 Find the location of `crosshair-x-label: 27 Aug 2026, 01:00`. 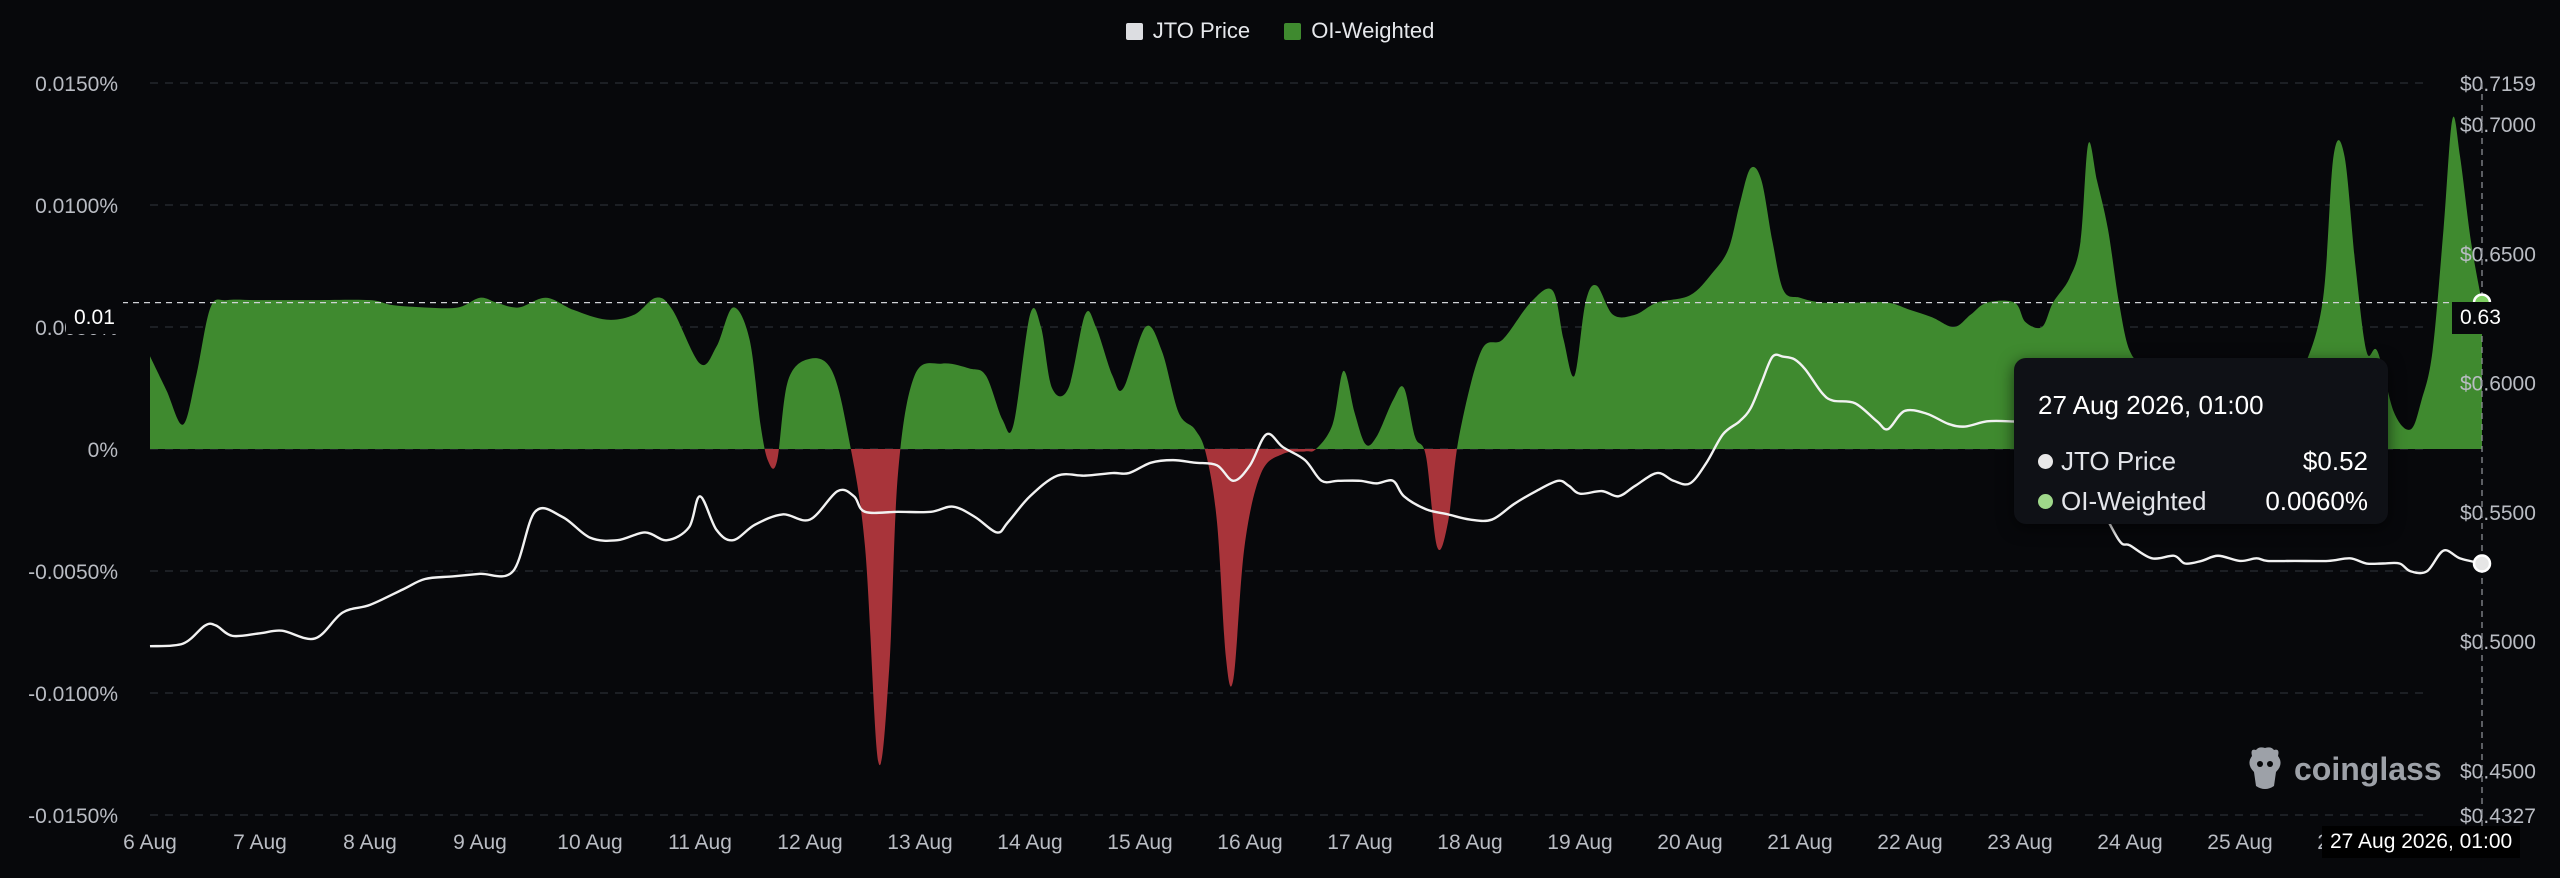

crosshair-x-label: 27 Aug 2026, 01:00 is located at coordinates (2421, 842).